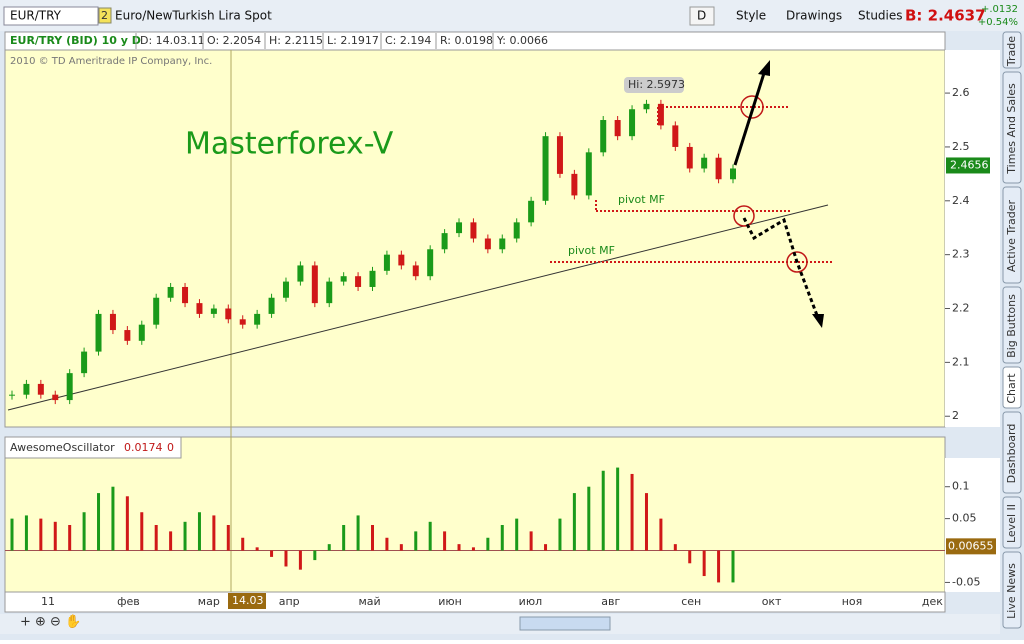  I want to click on copyright: 2010 © TD Ameritrade IP Company, Inc., so click(111, 61).